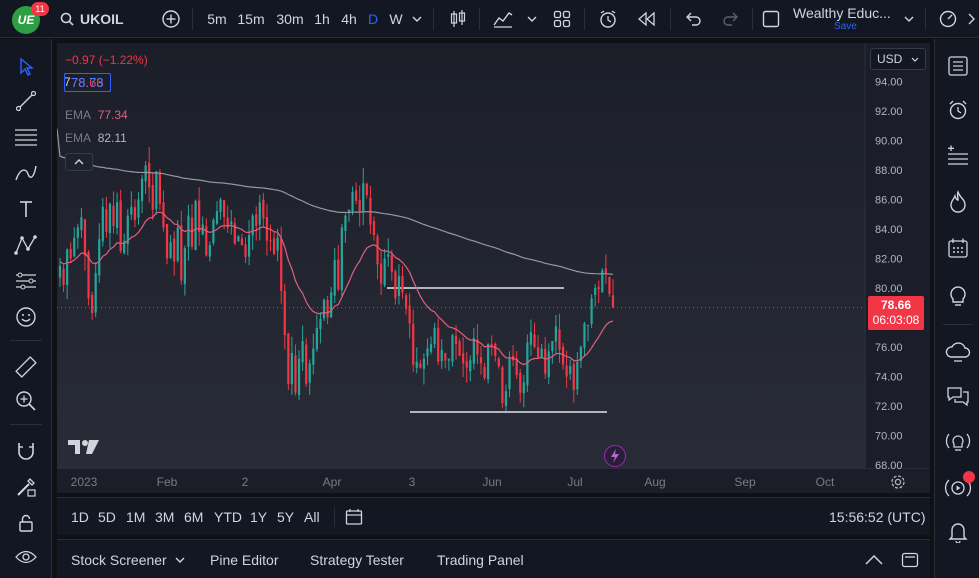 The height and width of the screenshot is (578, 979). What do you see at coordinates (958, 66) in the screenshot?
I see `watchlist-button` at bounding box center [958, 66].